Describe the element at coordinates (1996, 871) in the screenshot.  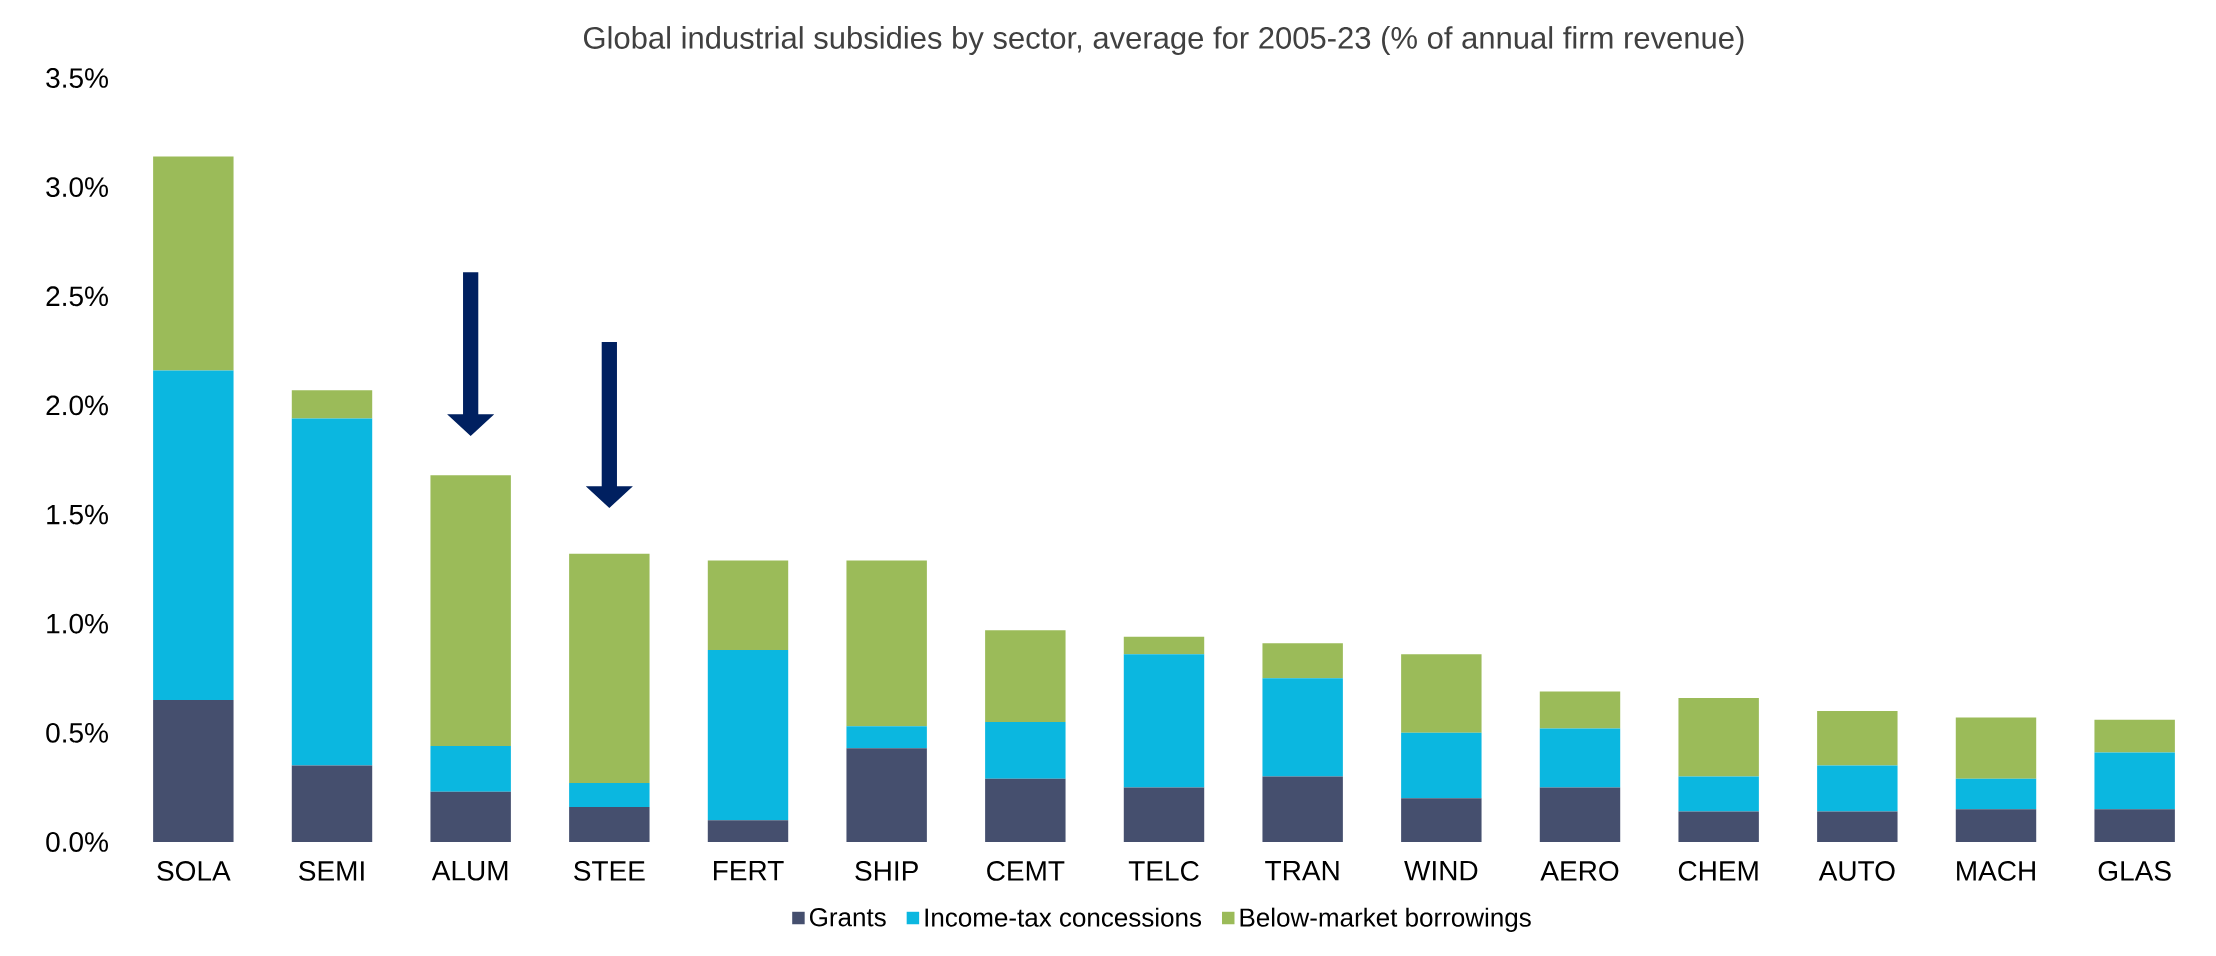
I see `x-tick-label: MACH` at that location.